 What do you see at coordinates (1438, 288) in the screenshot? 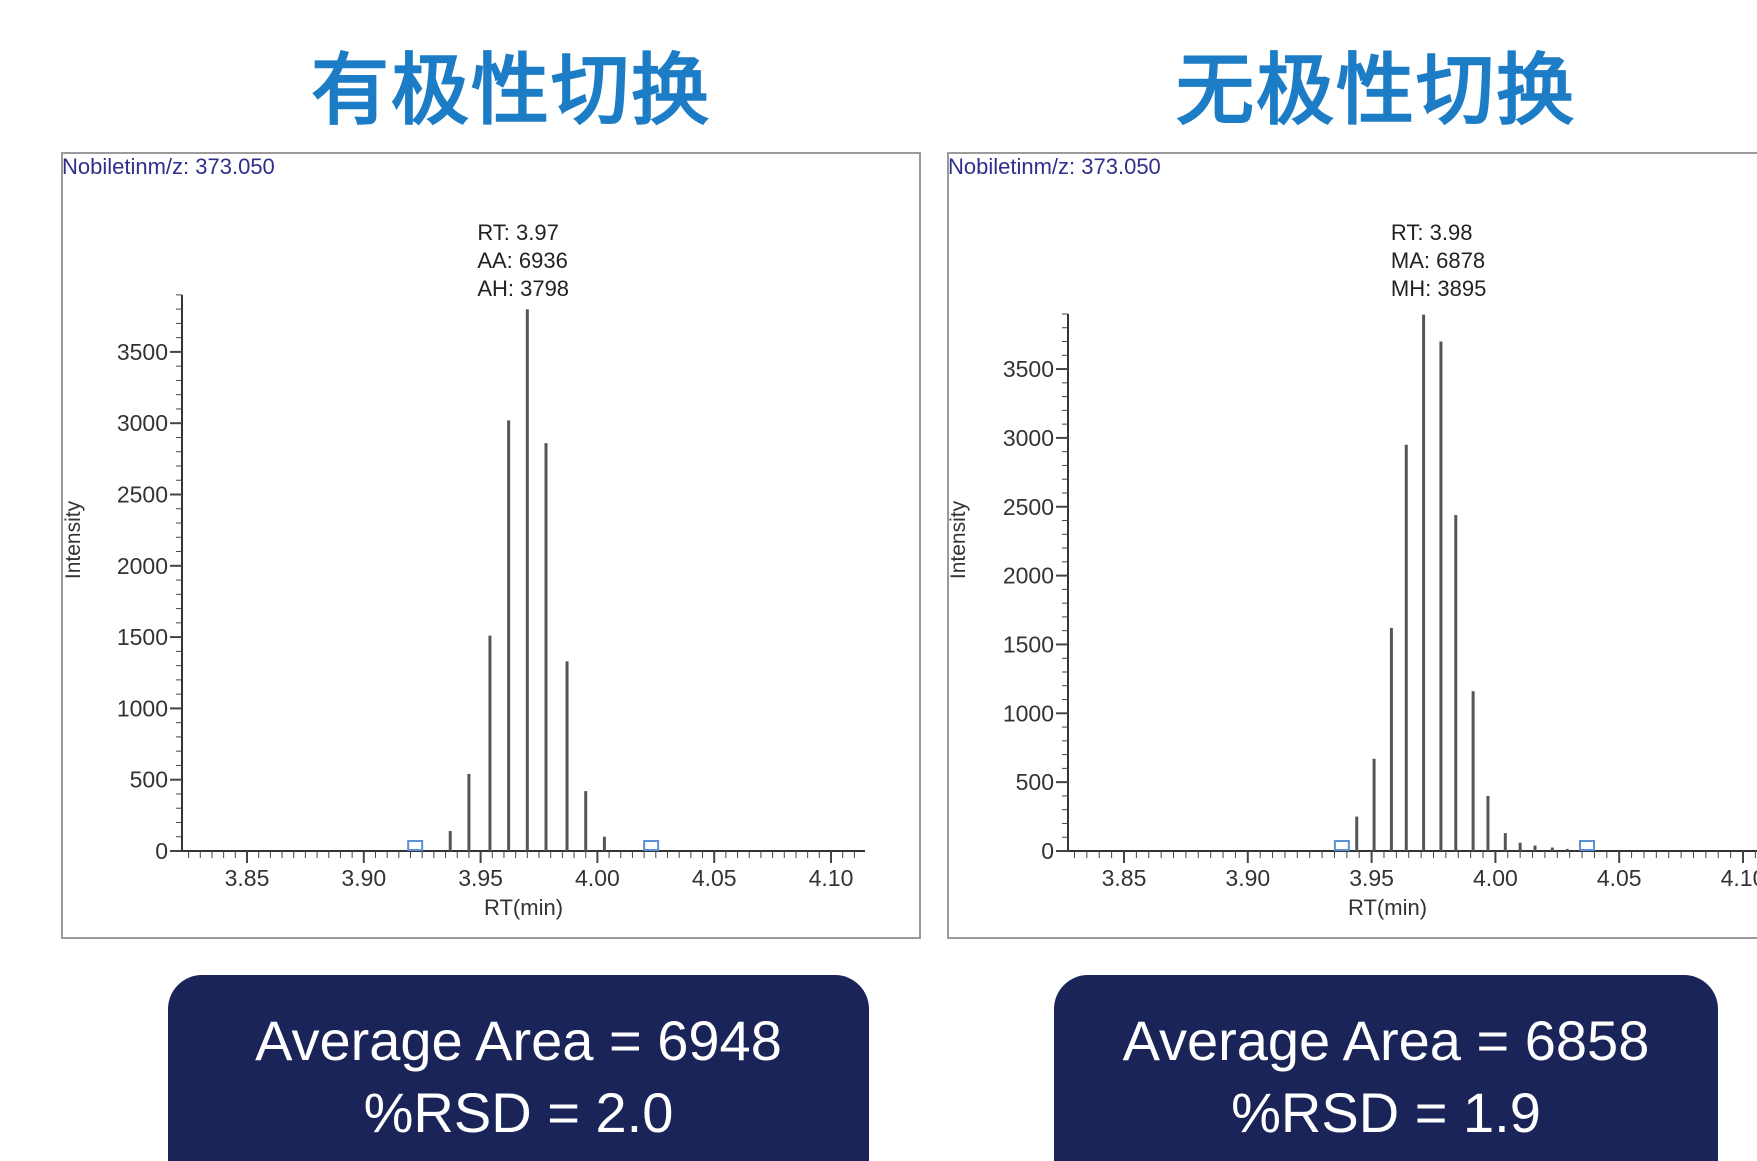
I see `peak-annotation: MH: 3895` at bounding box center [1438, 288].